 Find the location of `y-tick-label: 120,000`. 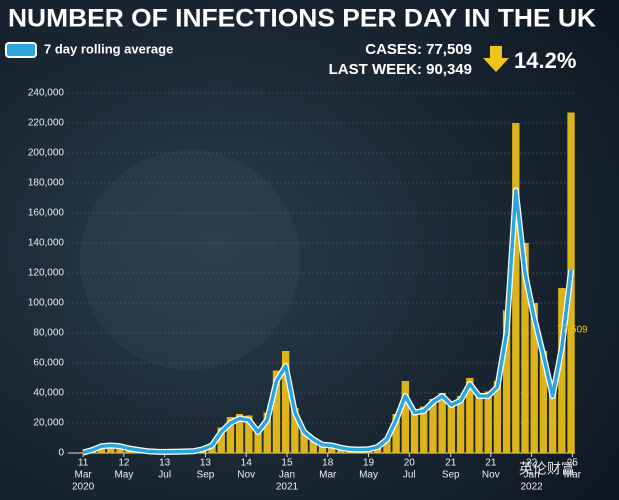

y-tick-label: 120,000 is located at coordinates (46, 273).